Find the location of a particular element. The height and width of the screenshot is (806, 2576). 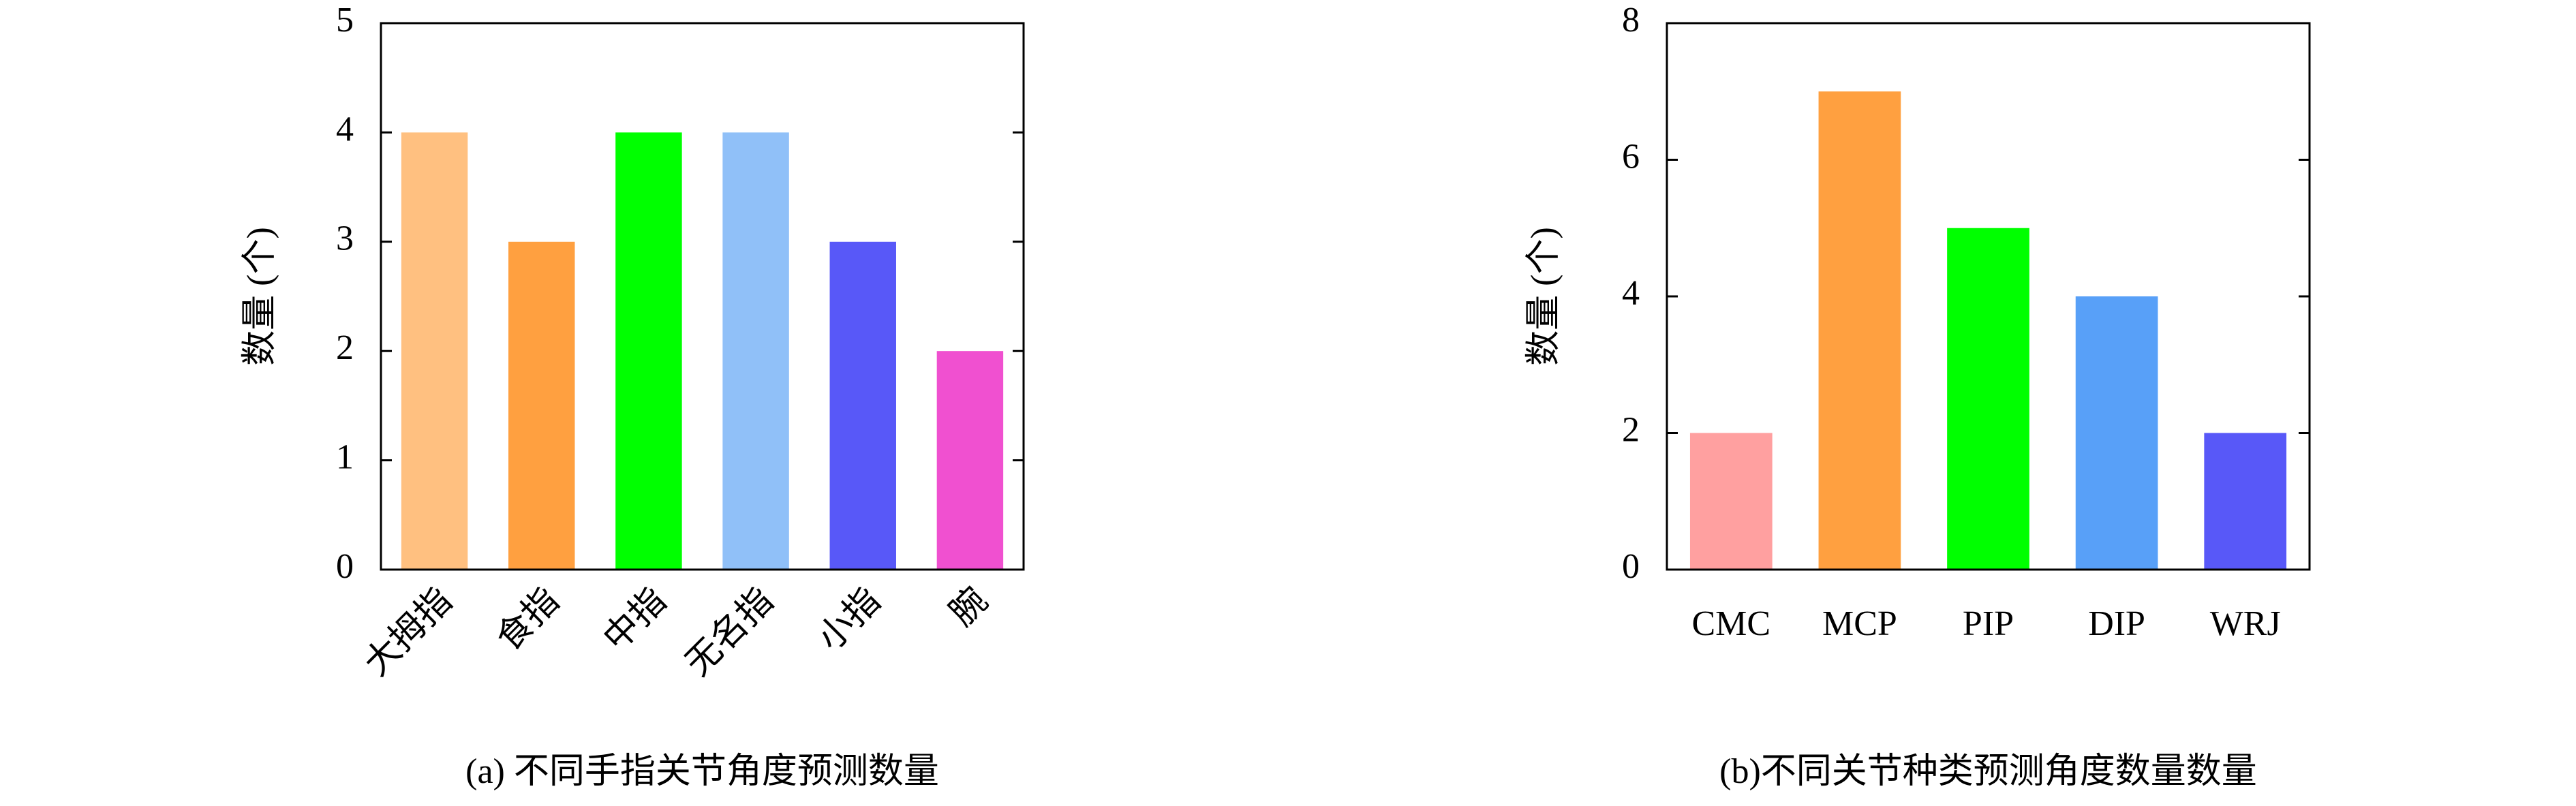

x-tick-label: CMC is located at coordinates (1730, 623).